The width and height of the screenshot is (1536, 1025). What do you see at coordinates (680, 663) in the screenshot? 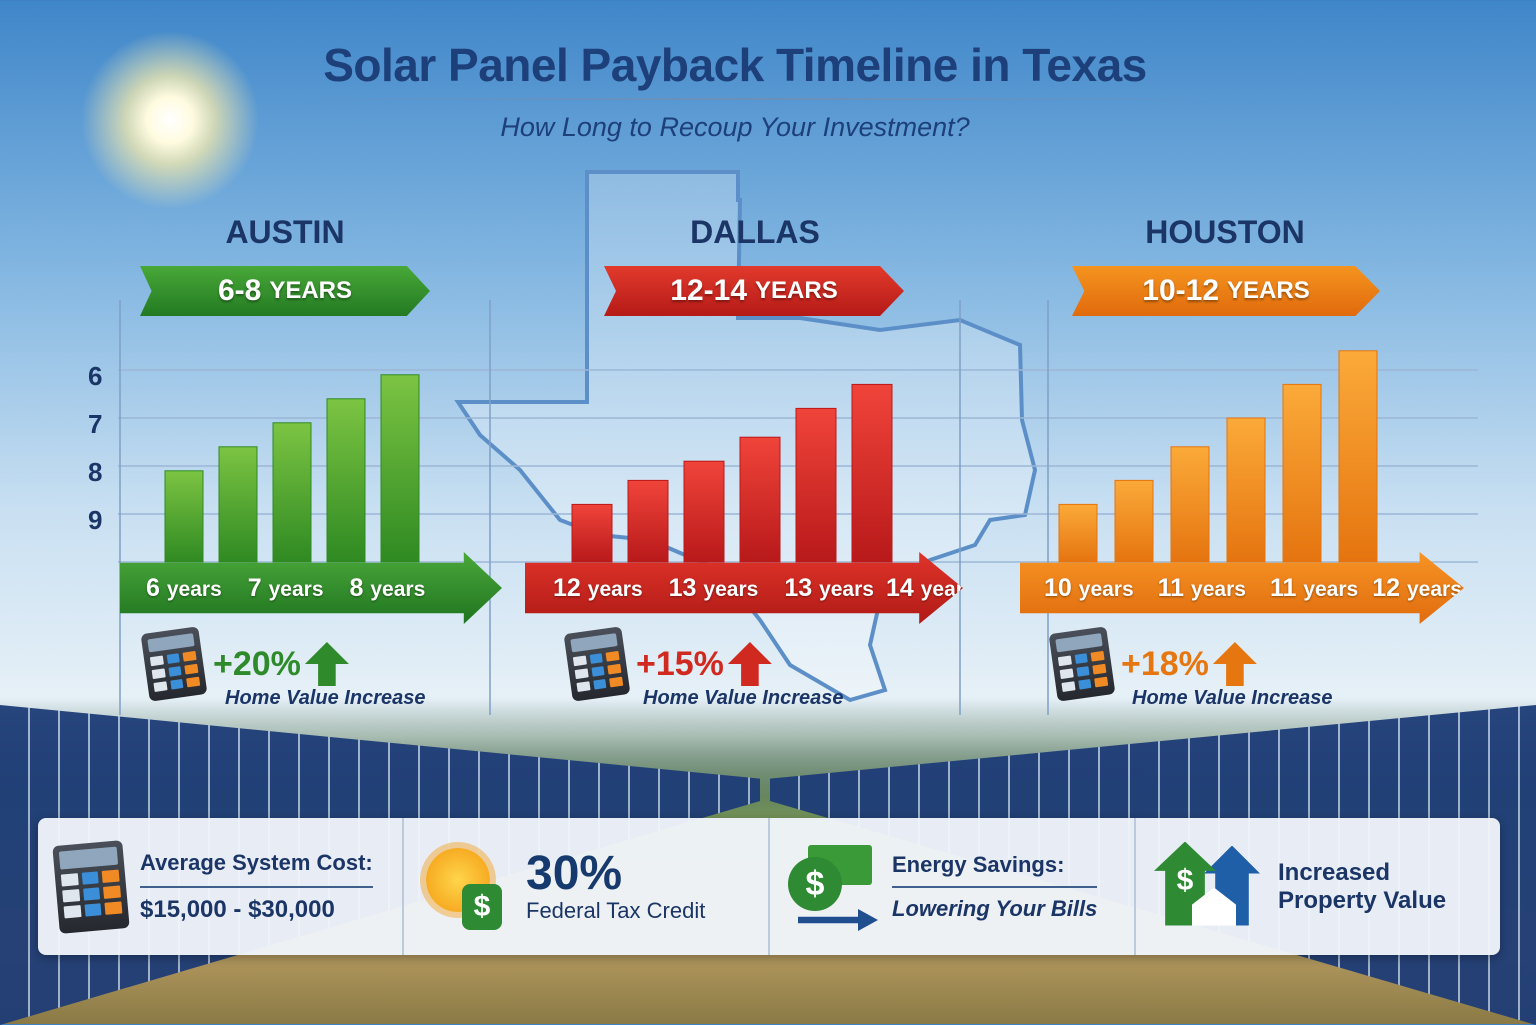
I see `home-value-percent: +15%` at bounding box center [680, 663].